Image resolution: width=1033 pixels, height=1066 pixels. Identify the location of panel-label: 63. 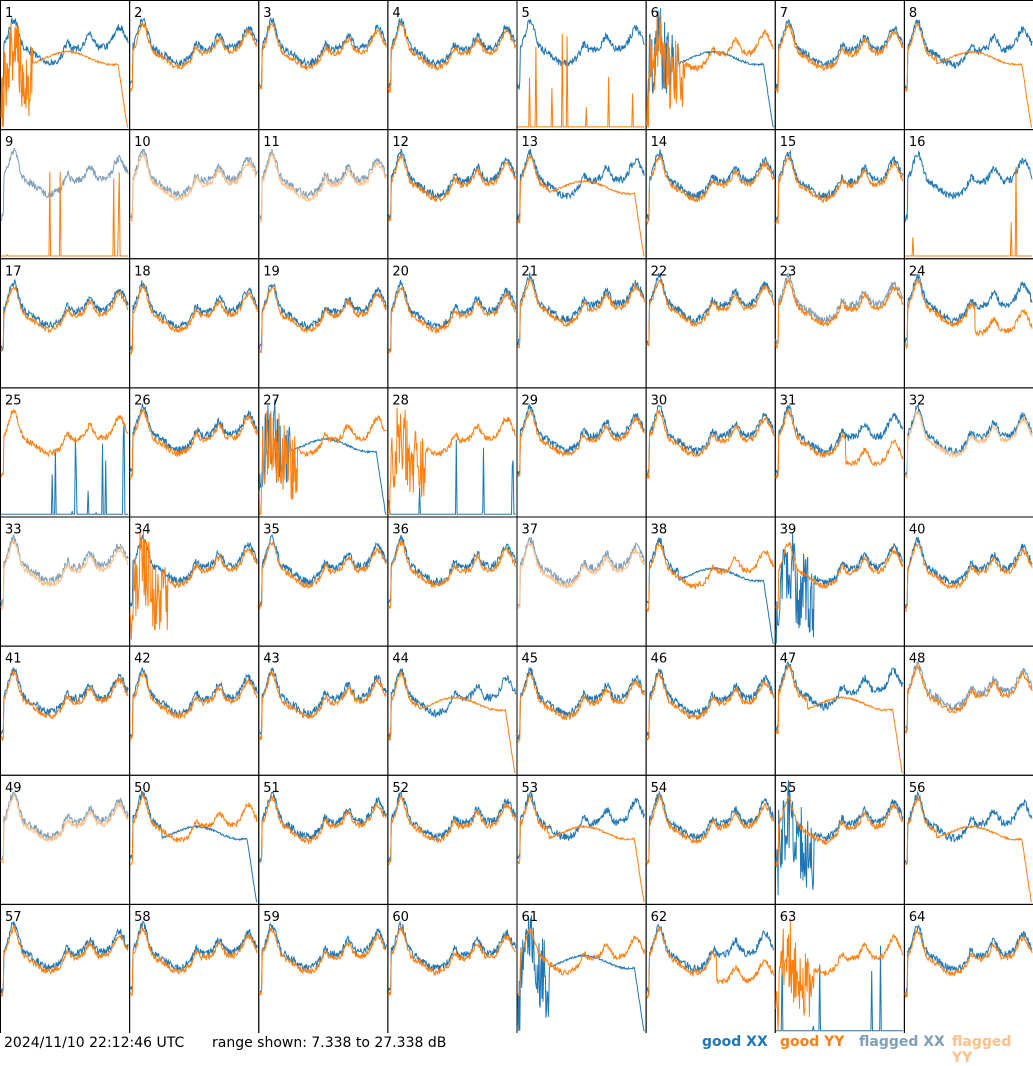
(788, 917).